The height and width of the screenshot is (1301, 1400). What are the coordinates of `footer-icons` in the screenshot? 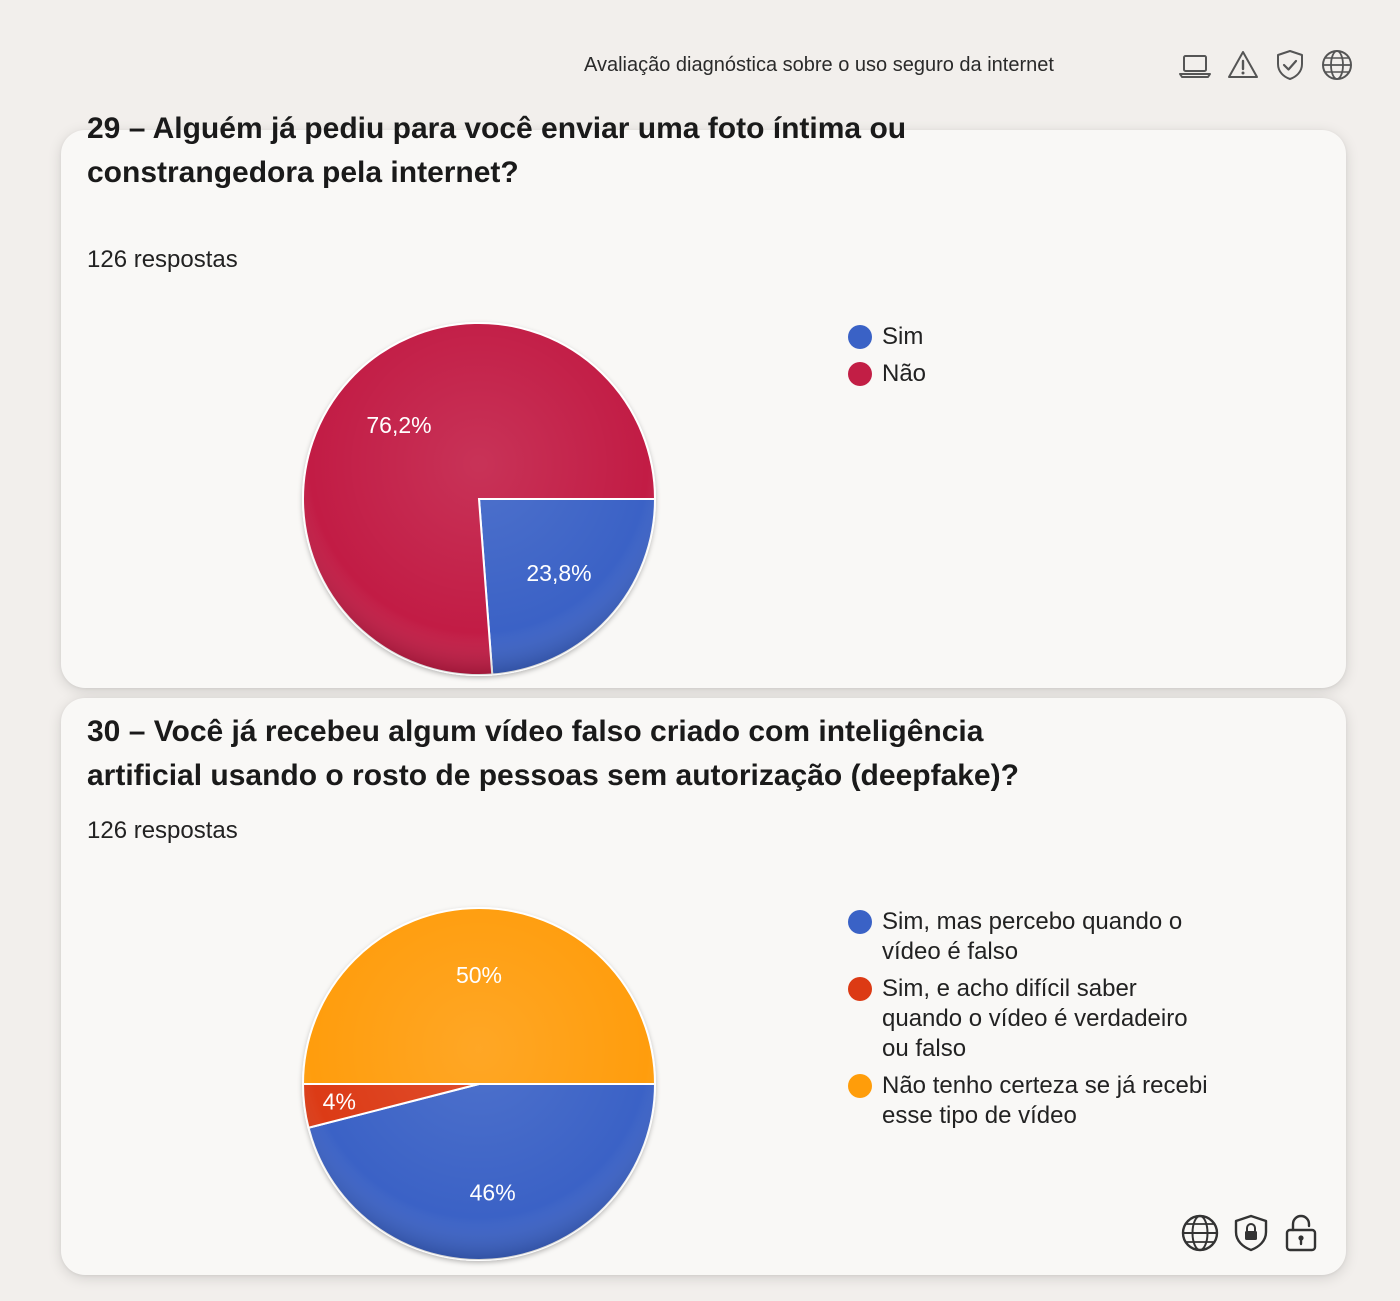 It's located at (1250, 1233).